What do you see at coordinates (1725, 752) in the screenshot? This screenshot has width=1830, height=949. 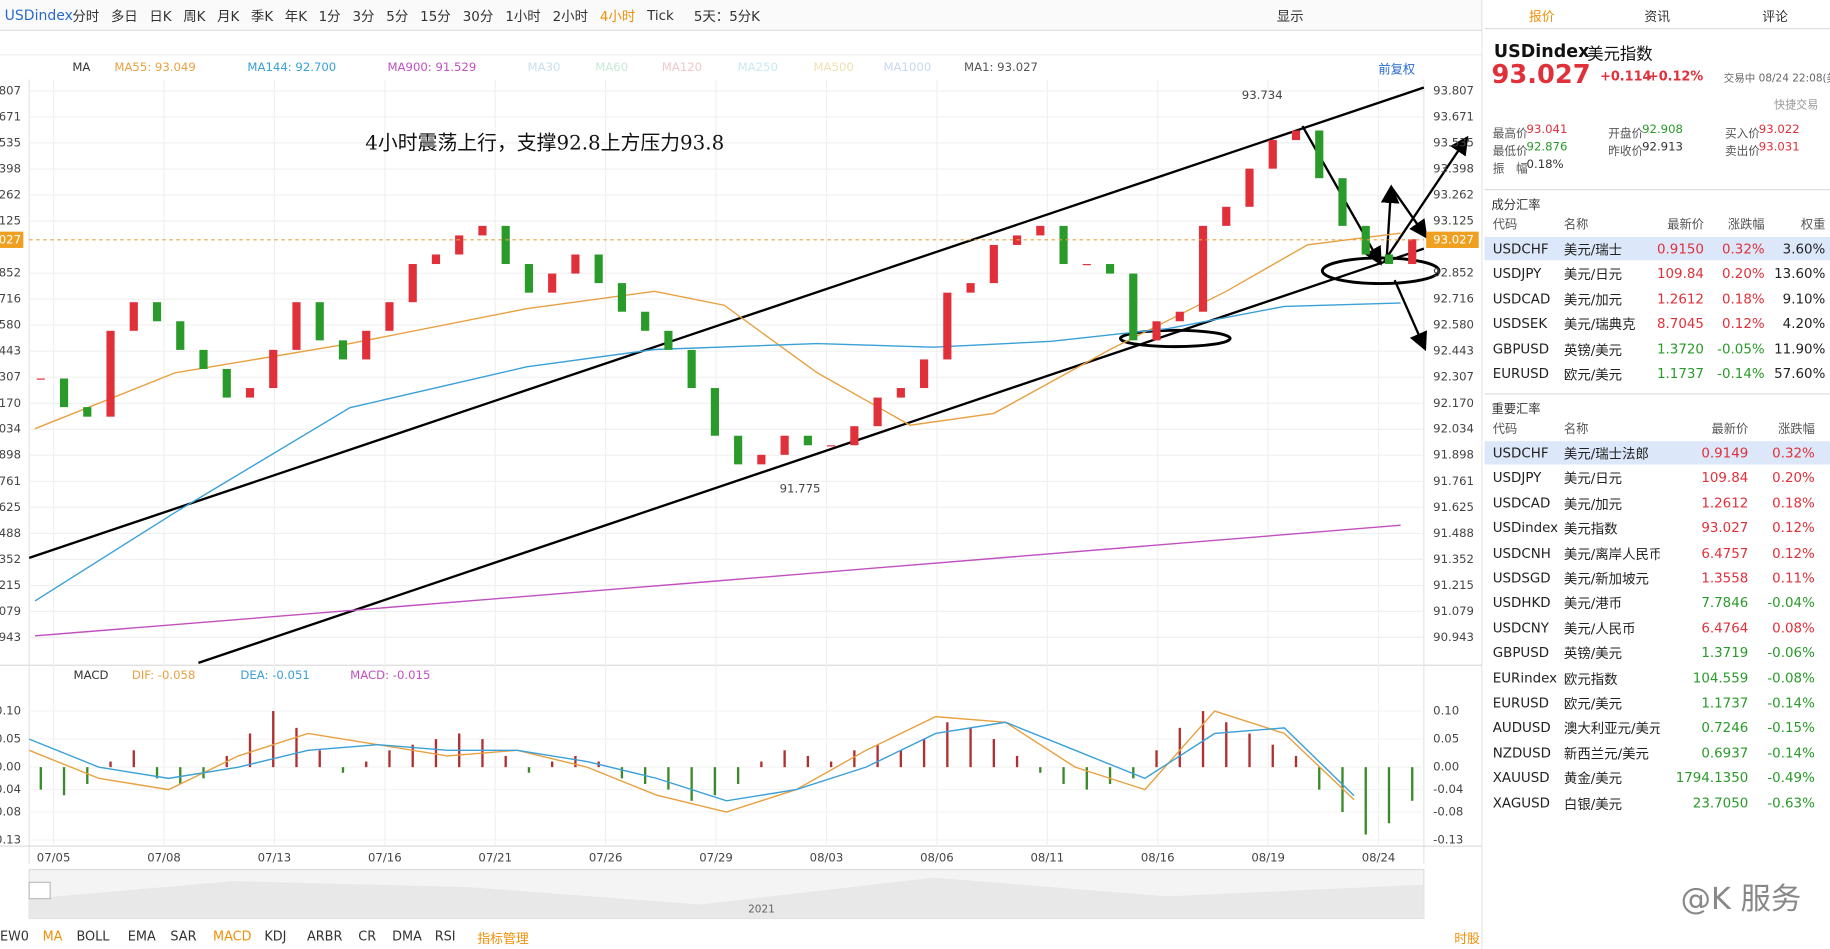 I see `table-cell: 0.6937` at bounding box center [1725, 752].